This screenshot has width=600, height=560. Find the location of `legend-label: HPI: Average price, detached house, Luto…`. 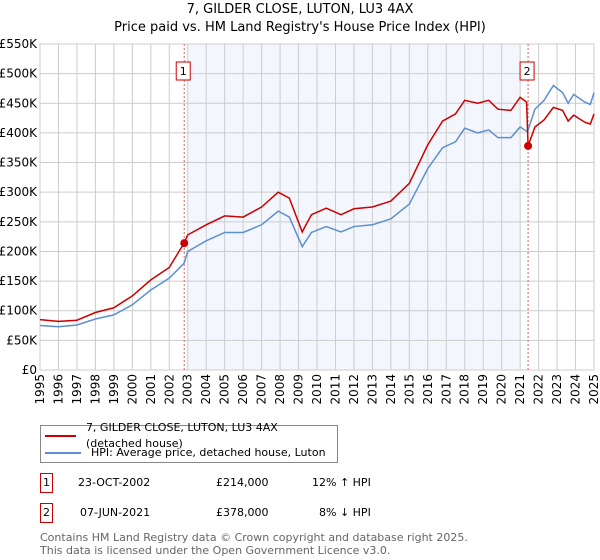

legend-label: HPI: Average price, detached house, Luto… is located at coordinates (208, 452).